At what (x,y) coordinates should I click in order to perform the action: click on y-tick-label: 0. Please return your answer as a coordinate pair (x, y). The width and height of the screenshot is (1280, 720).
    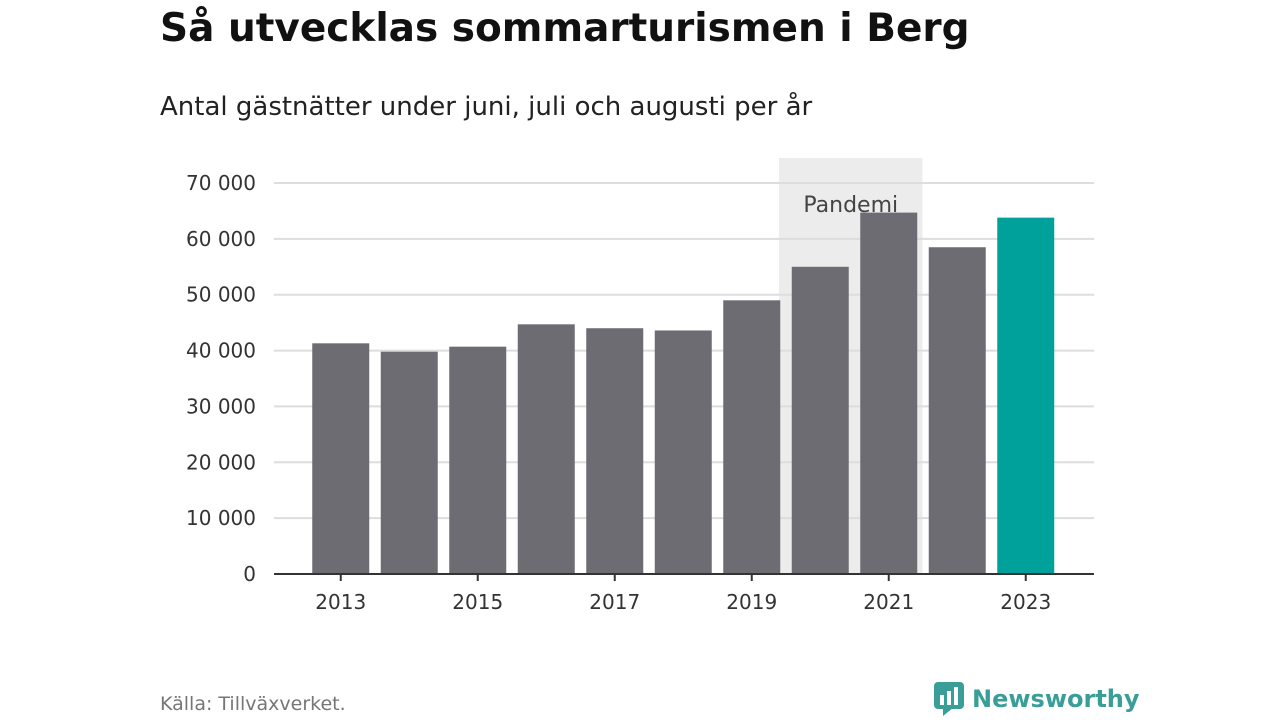
    Looking at the image, I should click on (249, 574).